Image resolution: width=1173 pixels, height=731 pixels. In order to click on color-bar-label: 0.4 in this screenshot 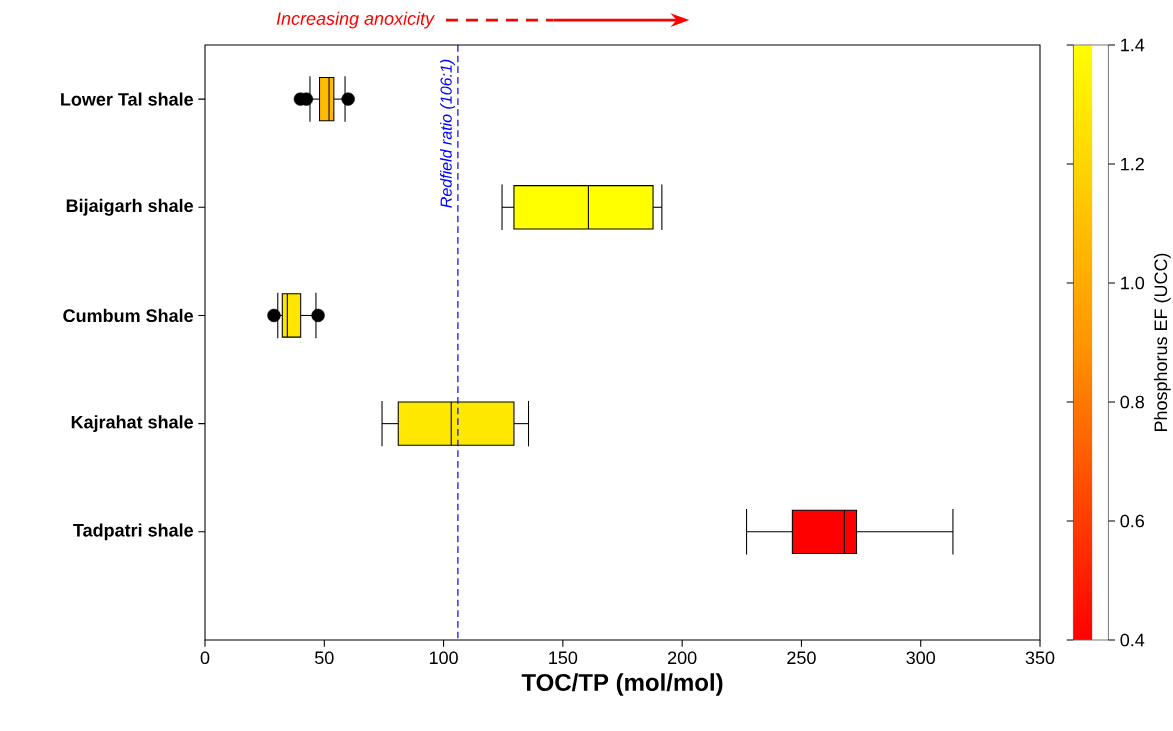, I will do `click(1132, 640)`.